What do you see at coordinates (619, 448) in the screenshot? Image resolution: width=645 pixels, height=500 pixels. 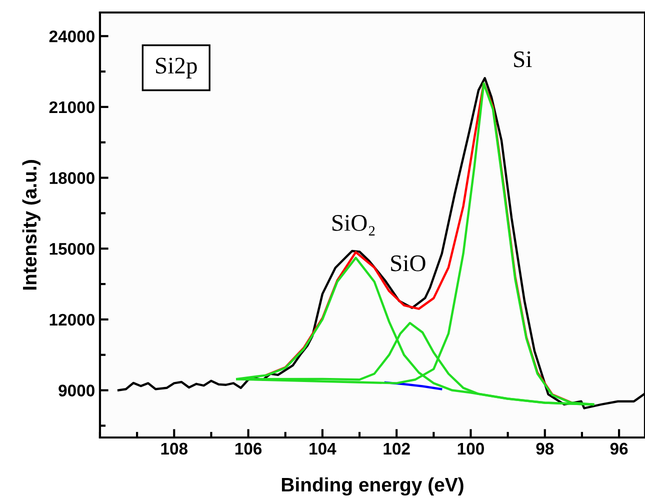 I see `x-tick-label: 96` at bounding box center [619, 448].